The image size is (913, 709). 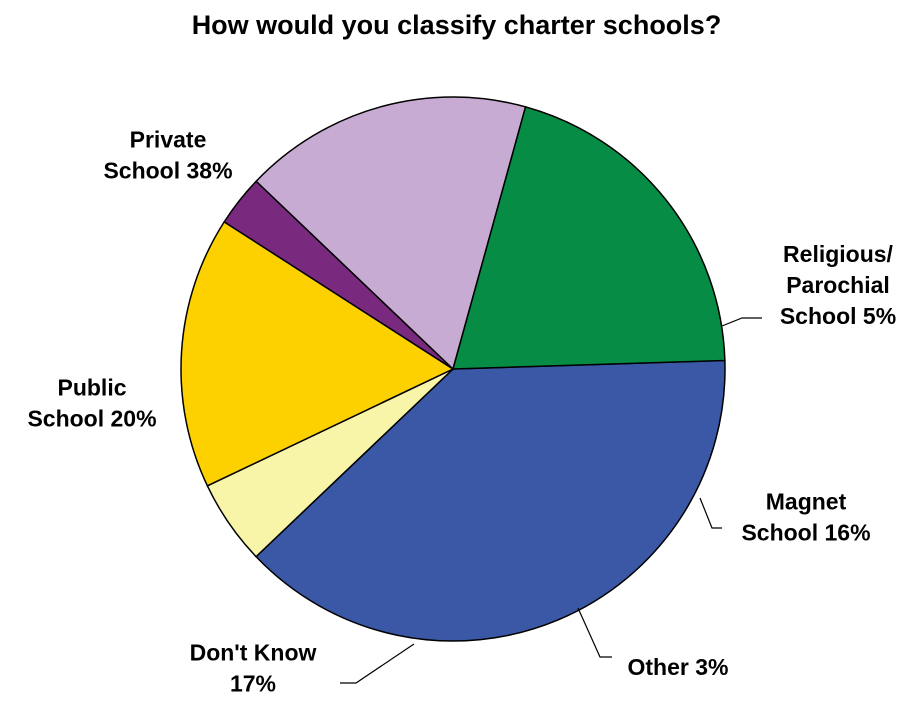 I want to click on slice-label-2: Magnet School 16%, so click(x=805, y=517).